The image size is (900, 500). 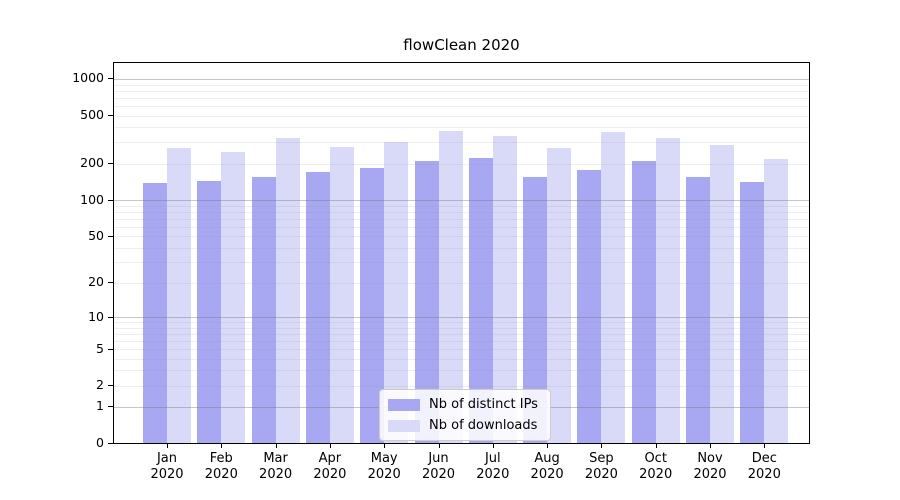 What do you see at coordinates (461, 45) in the screenshot?
I see `chart-title: flowClean 2020` at bounding box center [461, 45].